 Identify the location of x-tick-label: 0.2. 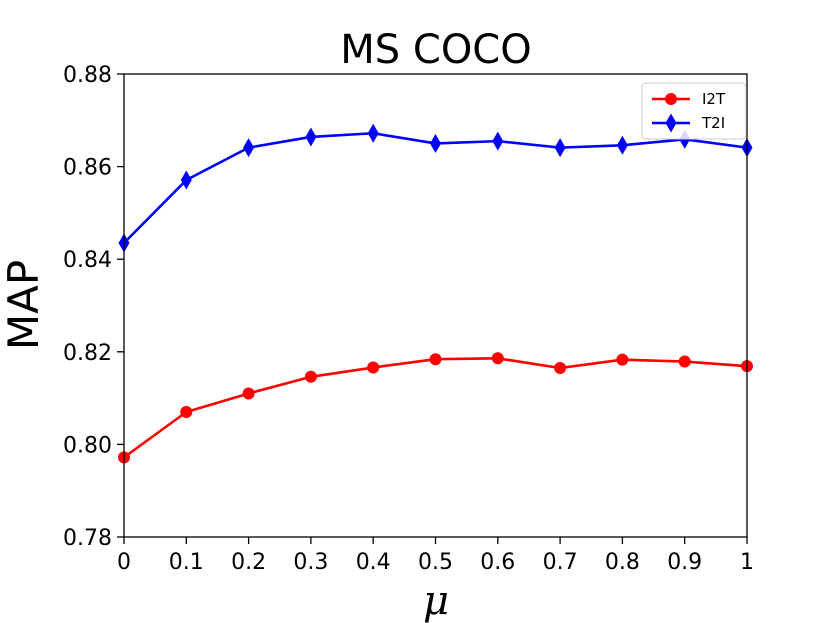
(248, 562).